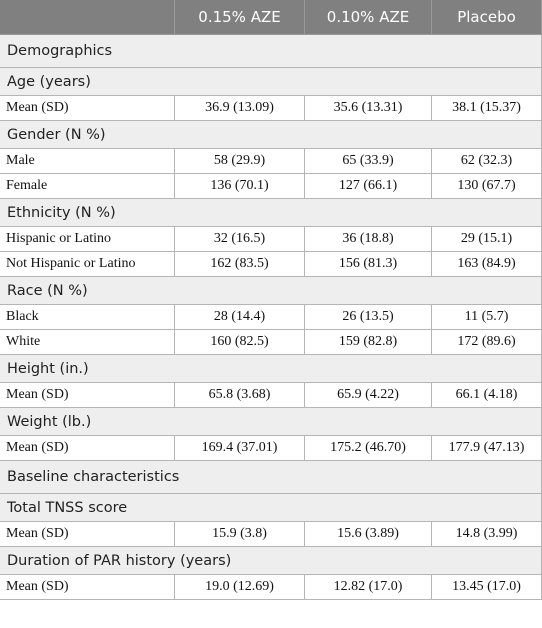 The image size is (542, 628). I want to click on value-cell: 127 (66.1), so click(368, 186).